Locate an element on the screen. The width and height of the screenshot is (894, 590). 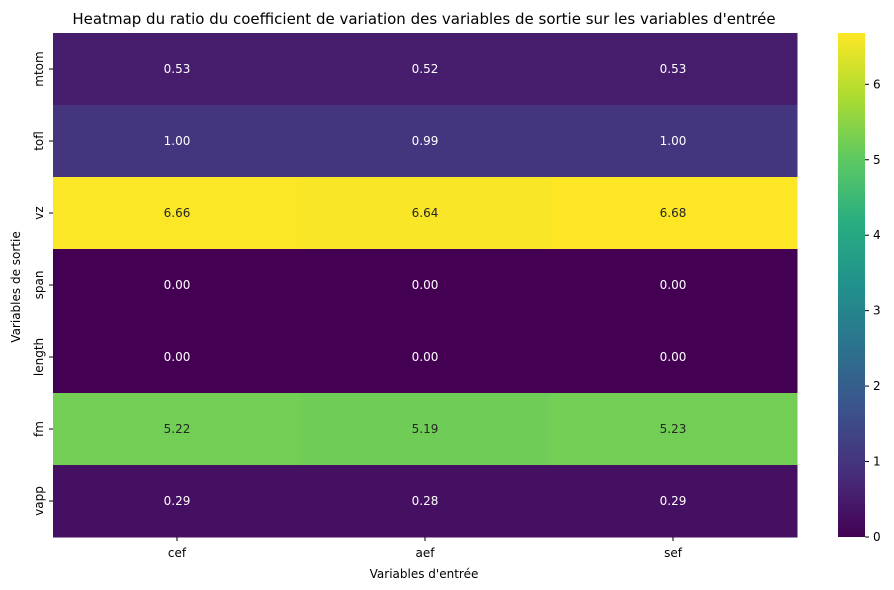
colorbar-ticks: 0 1 2 3 4 5 6 is located at coordinates (873, 310).